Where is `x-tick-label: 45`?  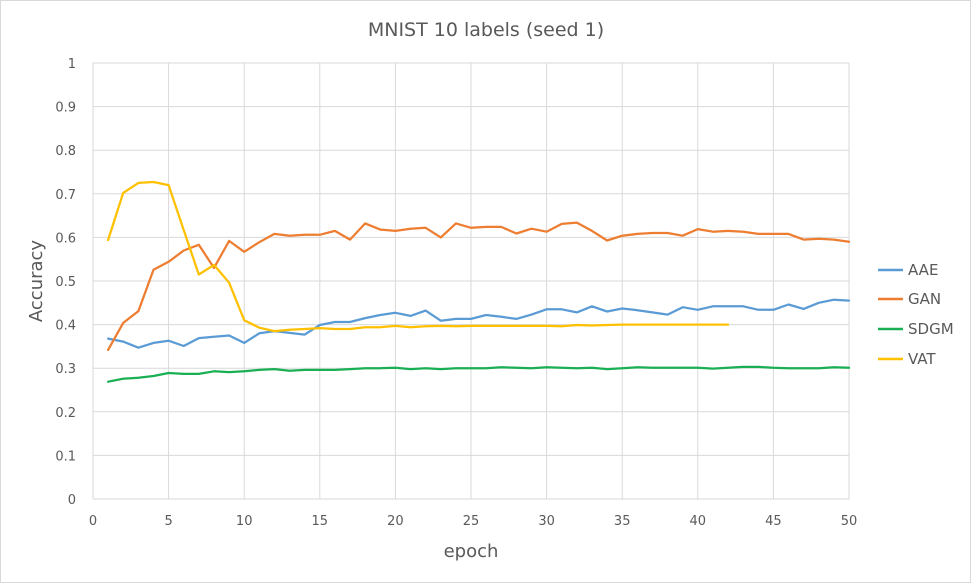 x-tick-label: 45 is located at coordinates (773, 521).